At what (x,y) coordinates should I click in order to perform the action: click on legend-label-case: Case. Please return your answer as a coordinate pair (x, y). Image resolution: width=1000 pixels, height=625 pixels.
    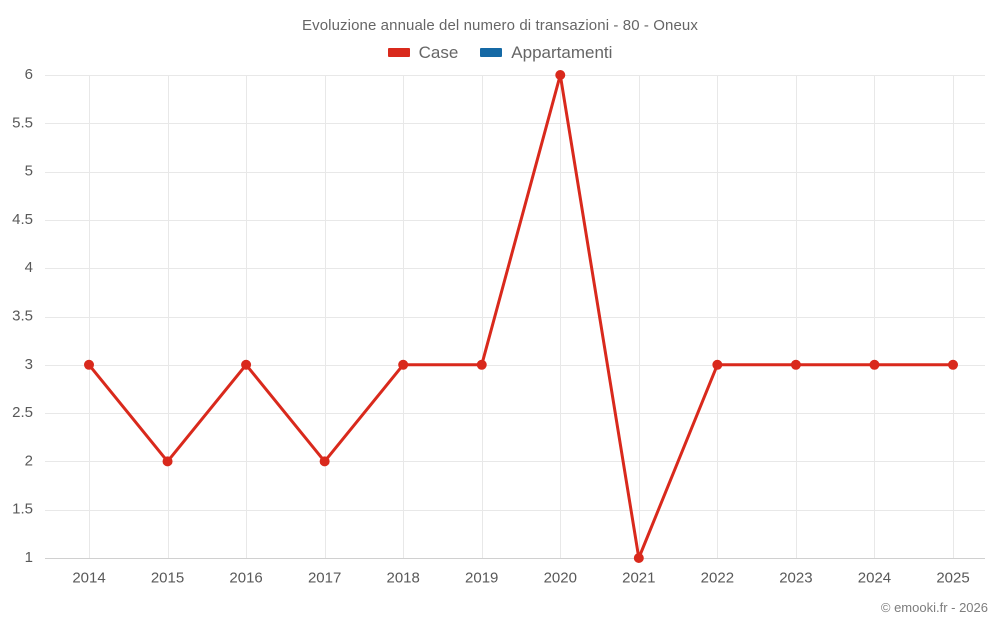
    Looking at the image, I should click on (438, 52).